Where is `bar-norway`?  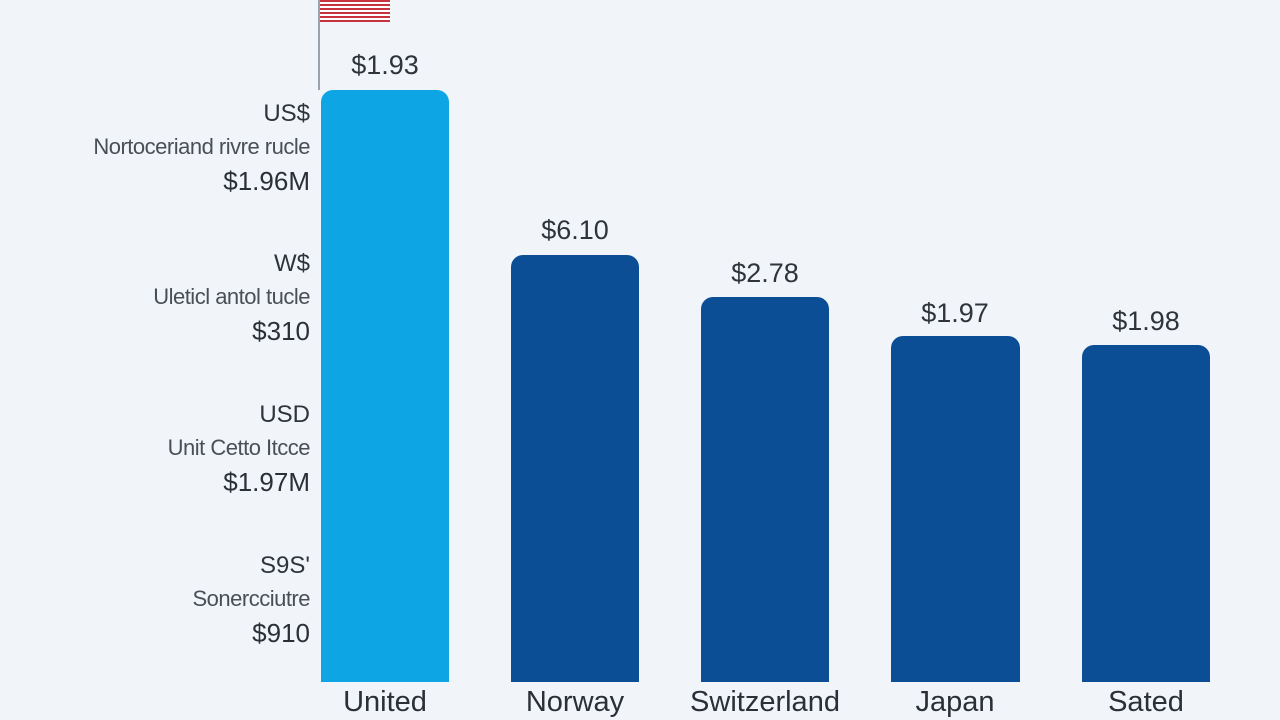 bar-norway is located at coordinates (575, 468).